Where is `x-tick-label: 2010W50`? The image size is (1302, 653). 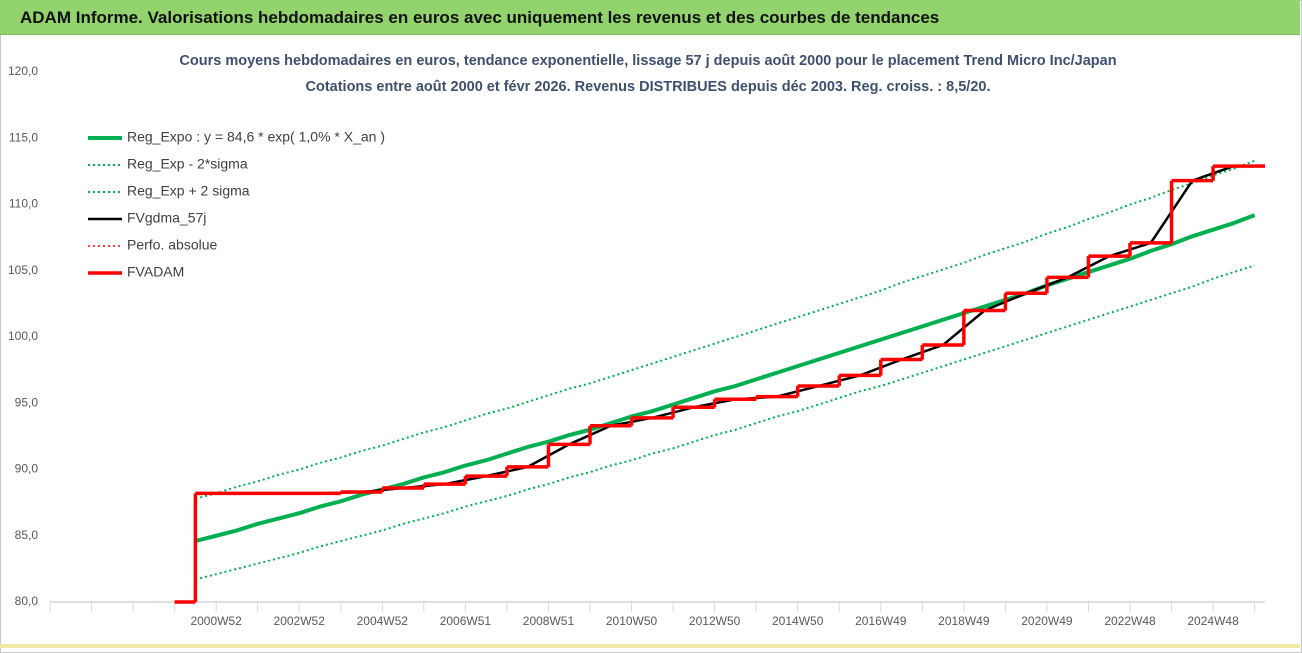 x-tick-label: 2010W50 is located at coordinates (632, 621).